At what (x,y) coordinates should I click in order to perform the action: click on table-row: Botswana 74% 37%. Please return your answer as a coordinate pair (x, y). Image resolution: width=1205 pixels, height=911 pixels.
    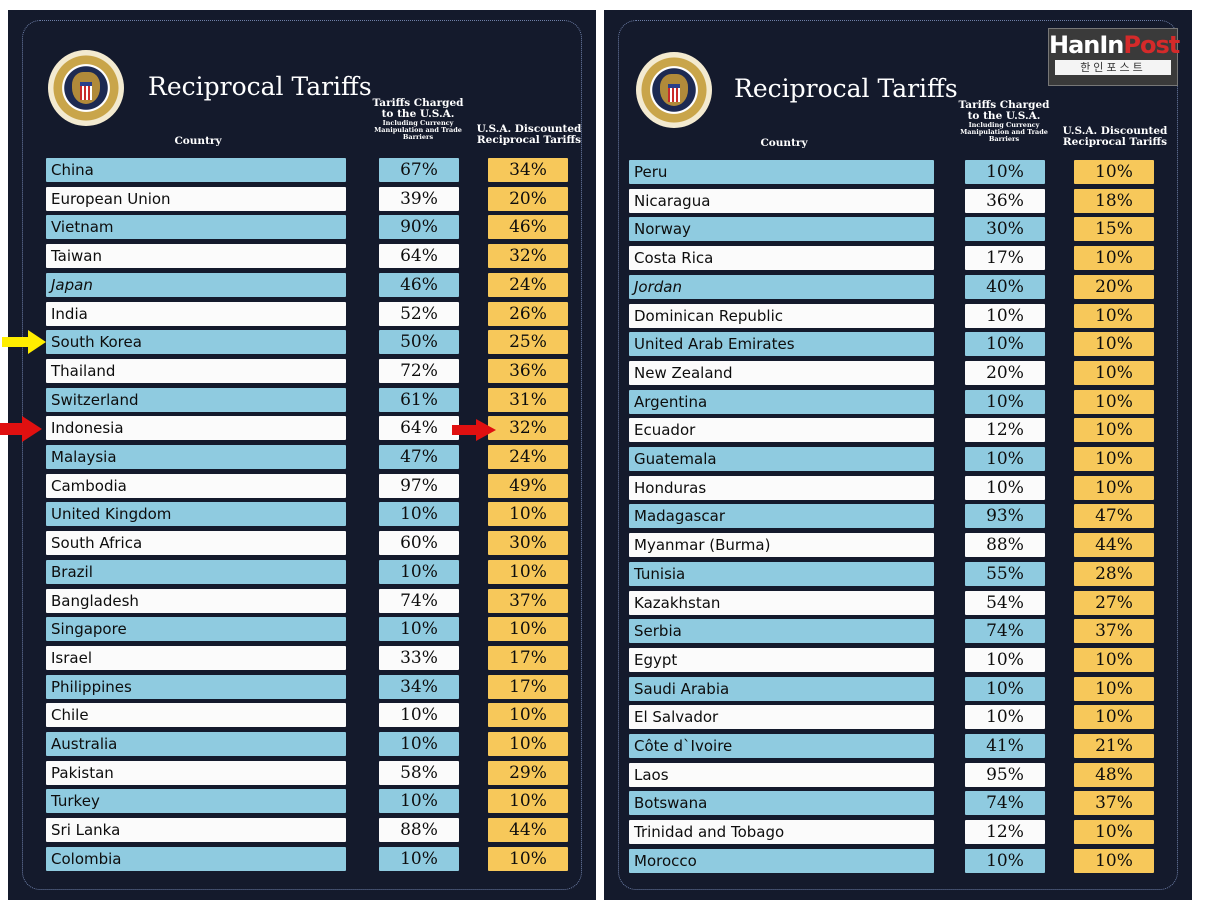
    Looking at the image, I should click on (898, 804).